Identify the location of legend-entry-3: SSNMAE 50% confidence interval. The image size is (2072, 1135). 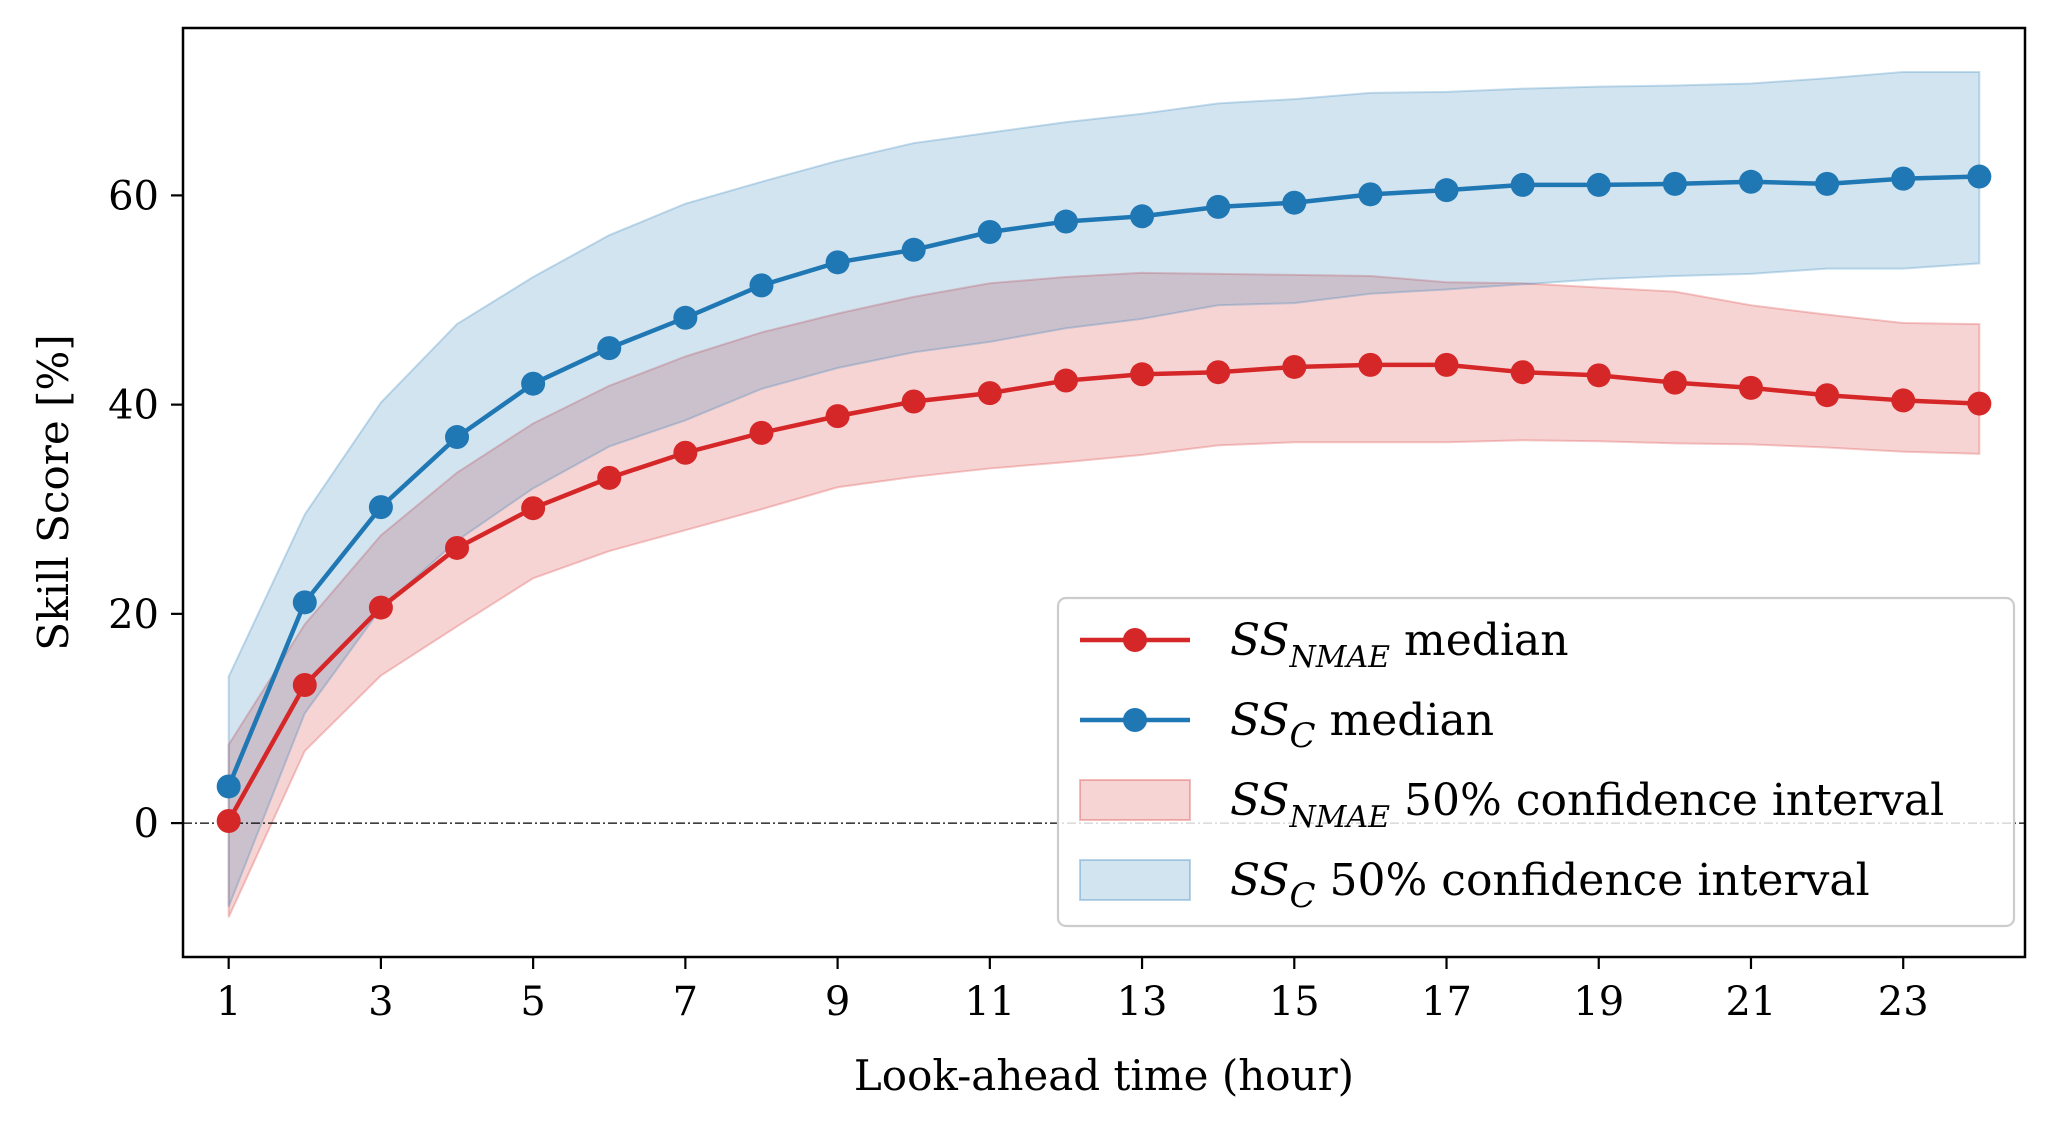
(1511, 805).